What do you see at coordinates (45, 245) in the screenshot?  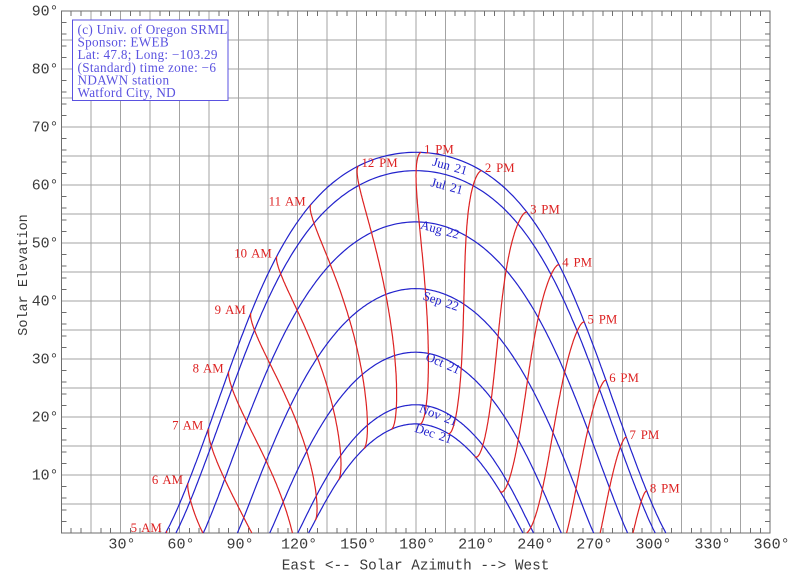 I see `svg-text: 50°` at bounding box center [45, 245].